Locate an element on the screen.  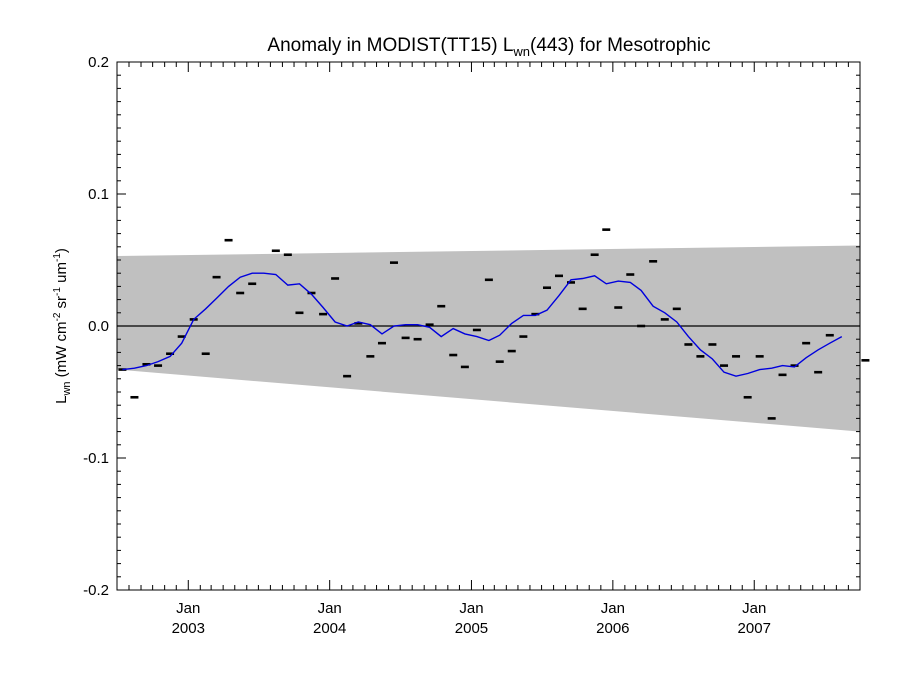
y-tick-label: 0.0 is located at coordinates (98, 326).